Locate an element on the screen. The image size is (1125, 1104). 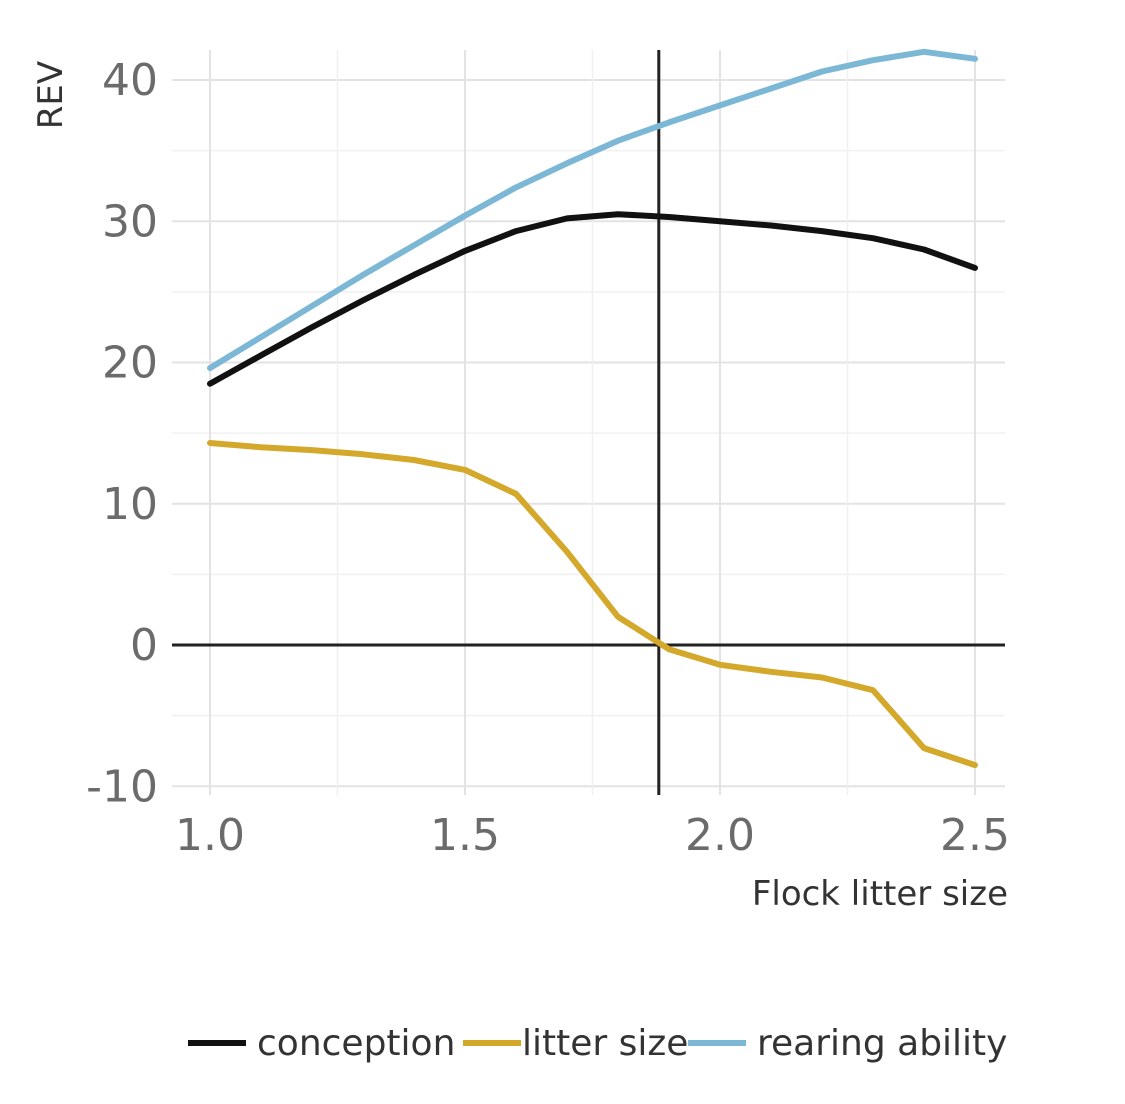
legend: conception litter size rearing ability is located at coordinates (597, 1043).